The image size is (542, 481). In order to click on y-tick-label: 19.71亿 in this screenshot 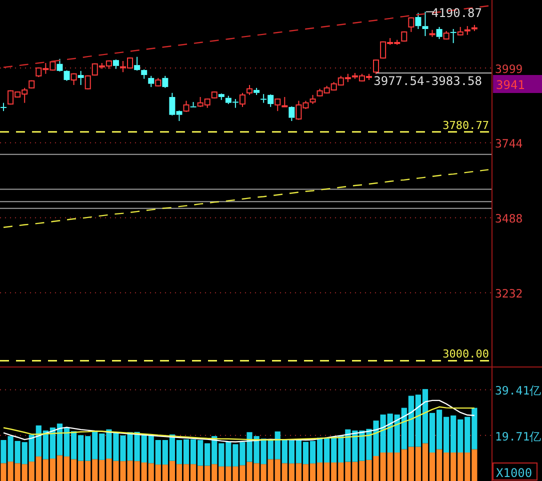, I will do `click(518, 436)`.